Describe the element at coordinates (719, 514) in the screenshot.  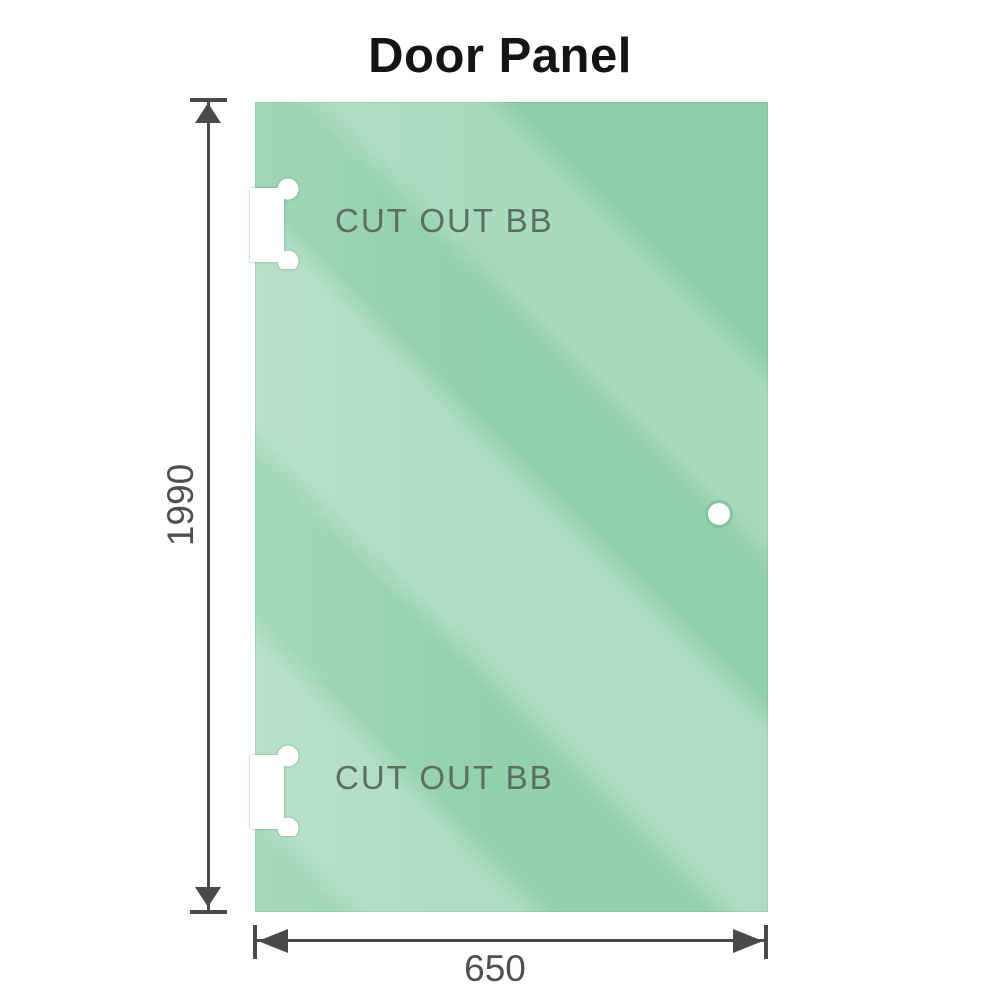
I see `handle-hole` at that location.